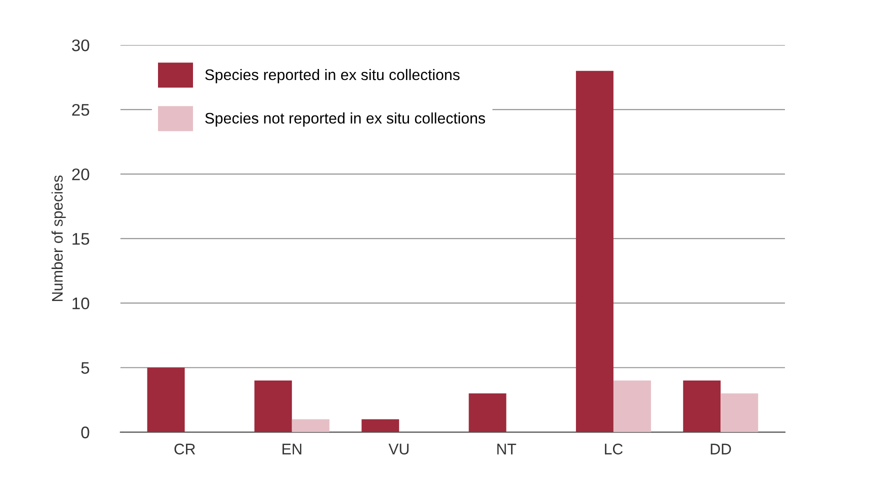  I want to click on y-tick-label: 0, so click(85, 432).